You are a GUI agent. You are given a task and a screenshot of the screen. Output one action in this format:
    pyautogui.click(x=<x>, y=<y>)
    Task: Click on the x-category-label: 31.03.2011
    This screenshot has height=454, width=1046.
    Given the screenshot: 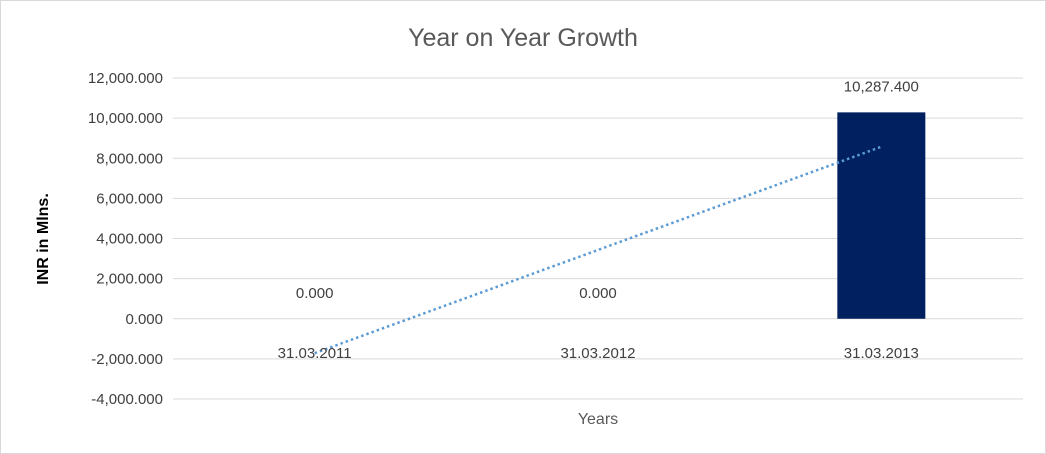 What is the action you would take?
    pyautogui.click(x=315, y=353)
    